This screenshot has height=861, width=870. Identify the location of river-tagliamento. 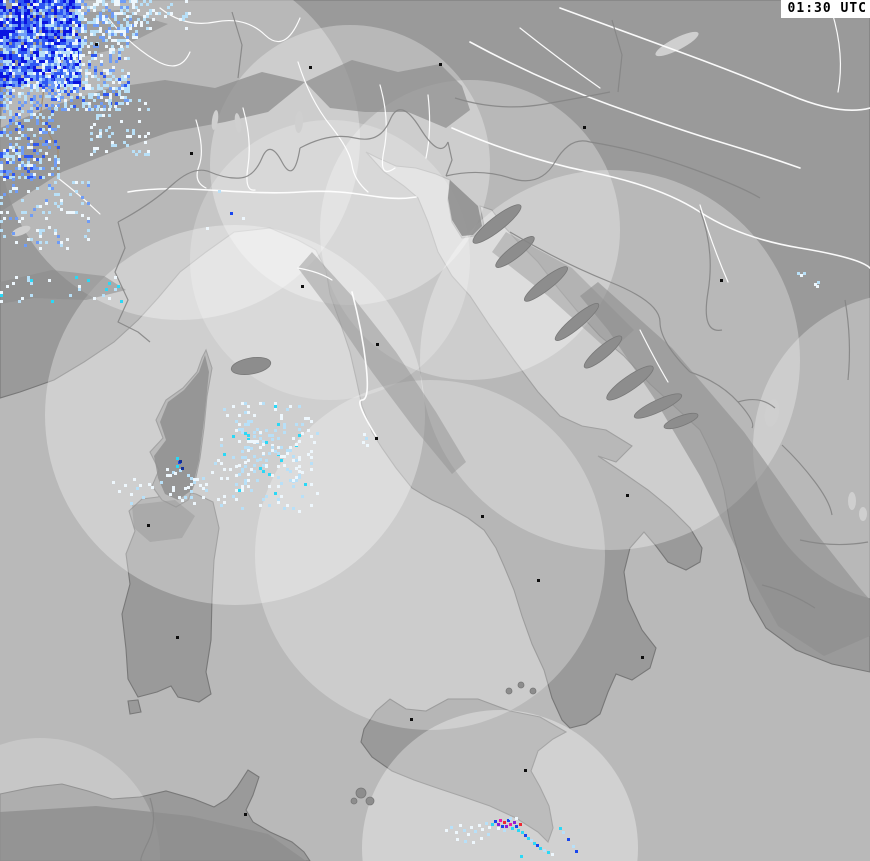
(428, 126).